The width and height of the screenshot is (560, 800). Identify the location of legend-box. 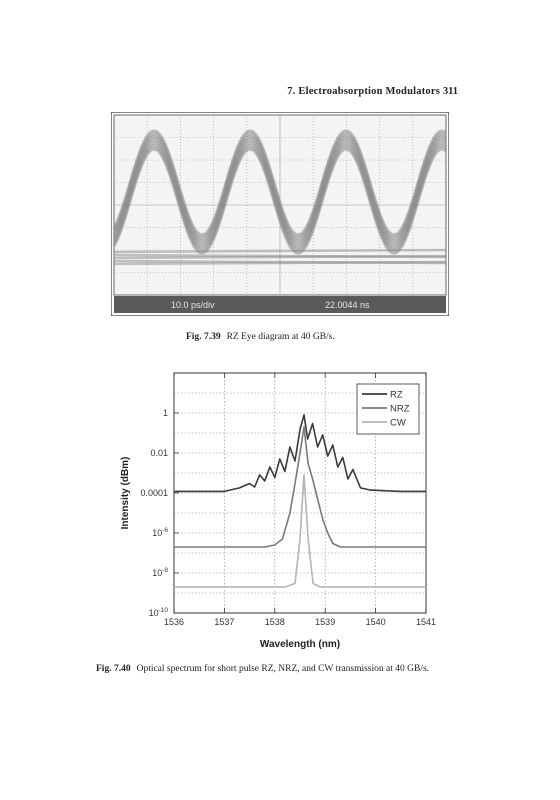
(388, 409).